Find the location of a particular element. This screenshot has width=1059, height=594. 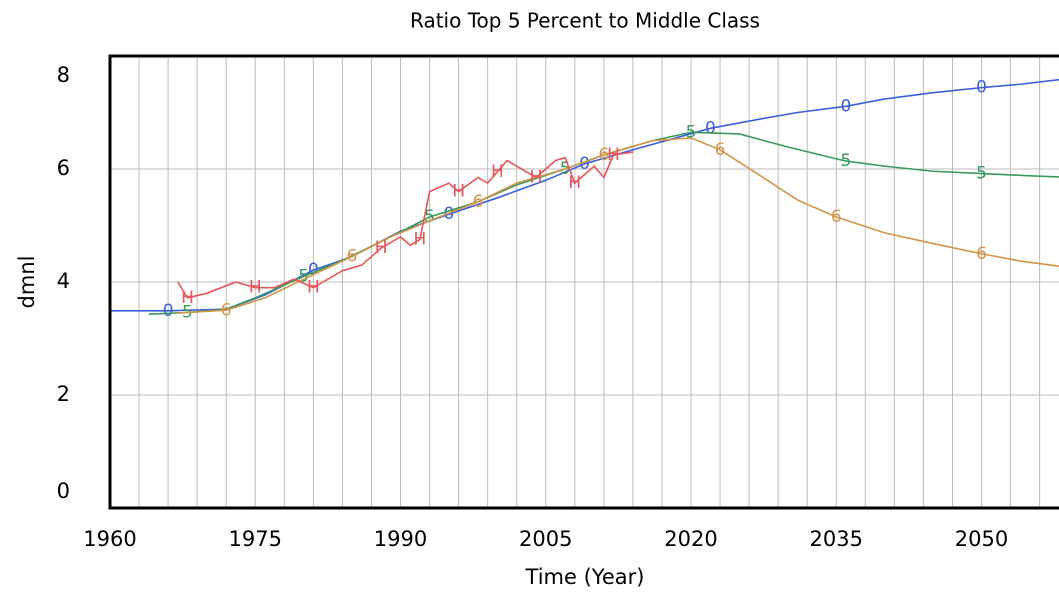

y-tick-label: 8 is located at coordinates (63, 75).